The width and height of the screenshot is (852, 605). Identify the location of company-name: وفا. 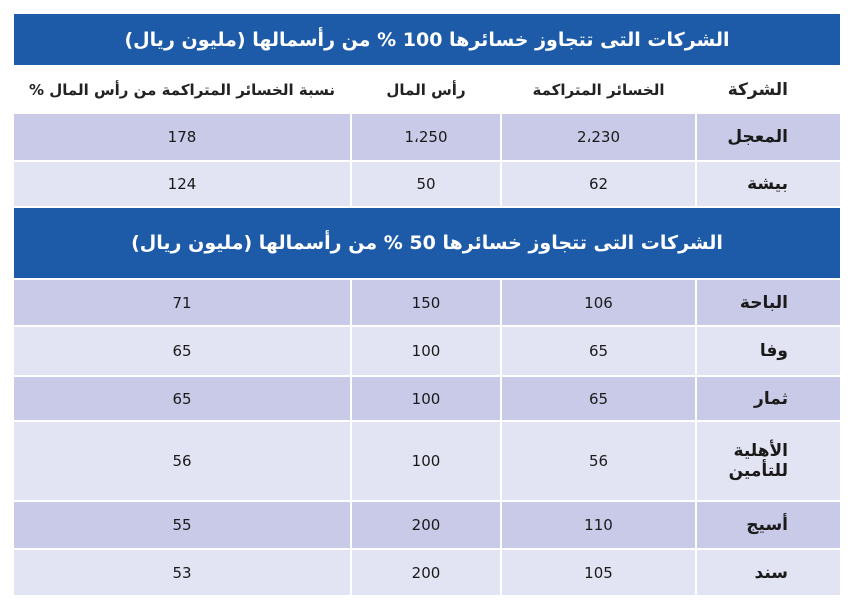
(768, 351).